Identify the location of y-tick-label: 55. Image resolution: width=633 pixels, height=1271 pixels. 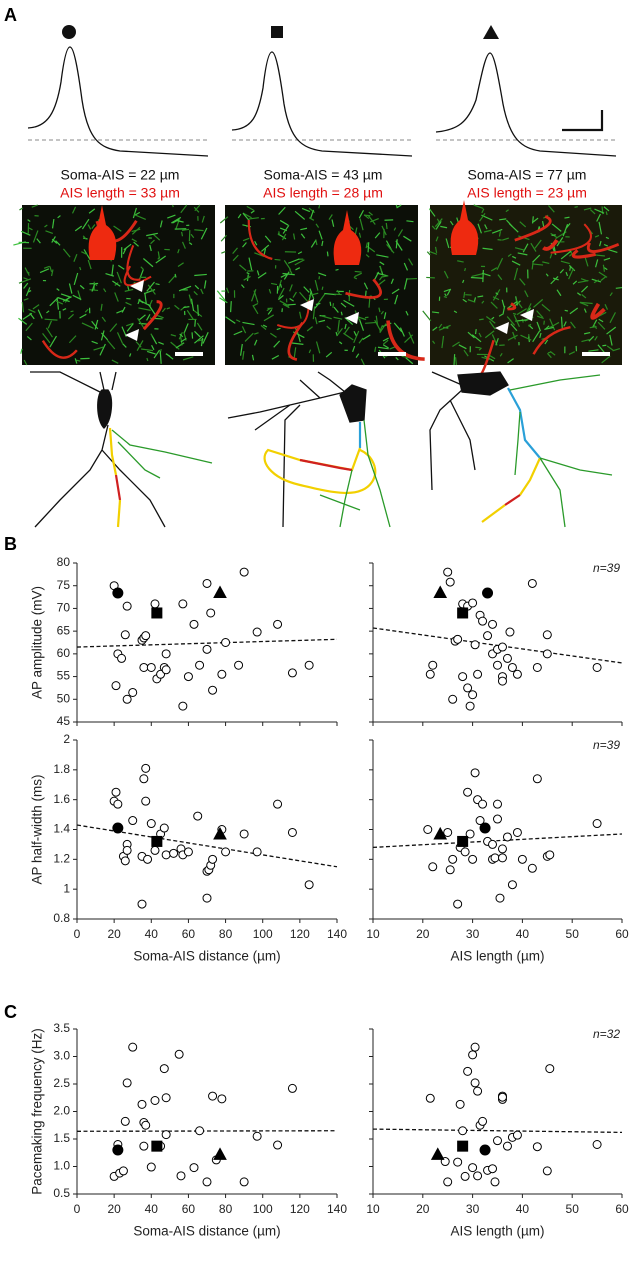
(64, 676).